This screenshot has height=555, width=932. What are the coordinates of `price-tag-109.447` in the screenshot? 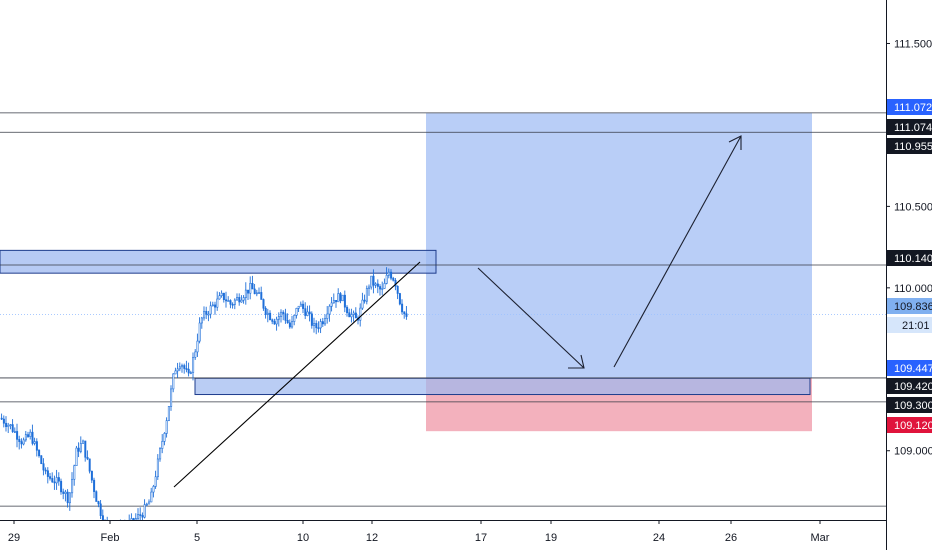 It's located at (909, 368).